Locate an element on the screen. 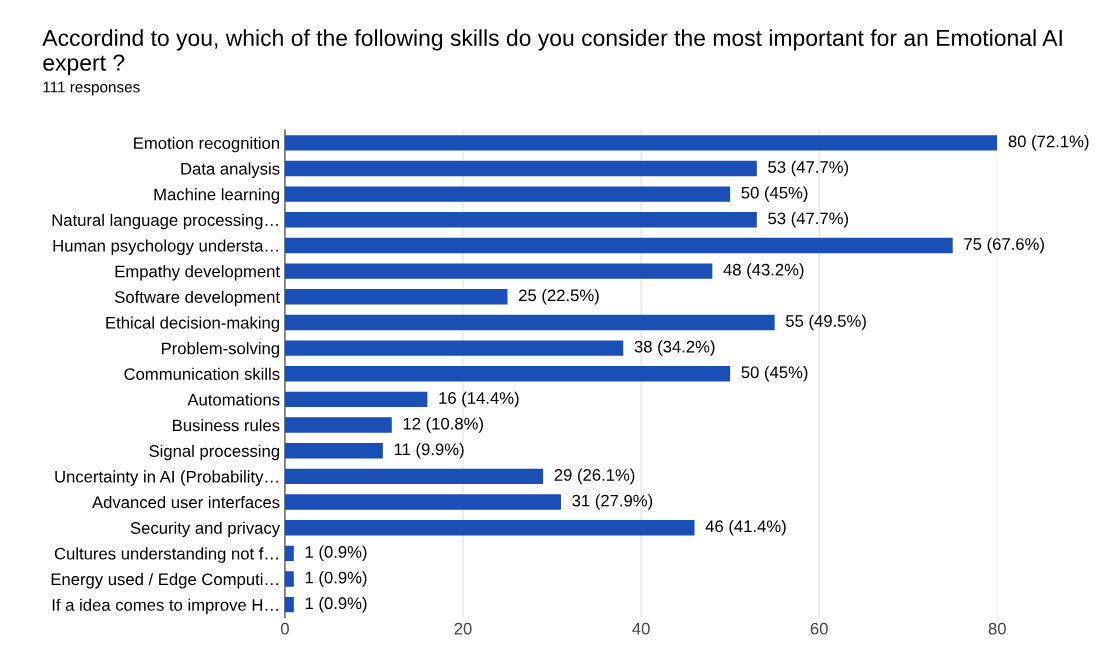 This screenshot has height=650, width=1113. x-tick-label: 60 is located at coordinates (819, 628).